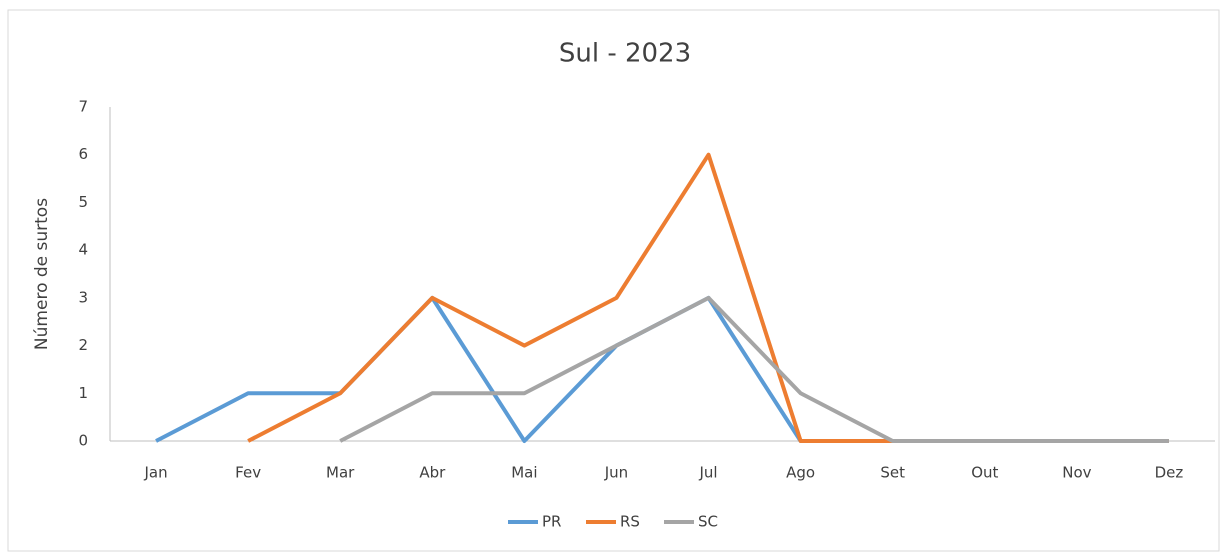 The height and width of the screenshot is (553, 1227). I want to click on x-tick-label: Dez, so click(1169, 473).